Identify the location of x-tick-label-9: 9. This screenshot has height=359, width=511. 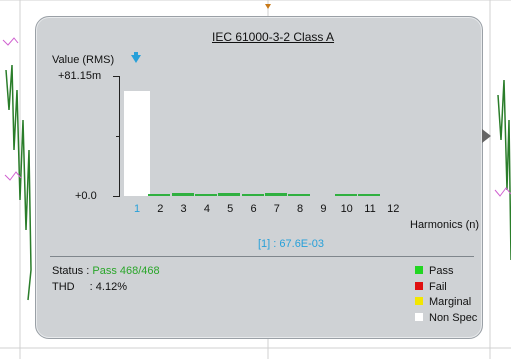
(323, 209).